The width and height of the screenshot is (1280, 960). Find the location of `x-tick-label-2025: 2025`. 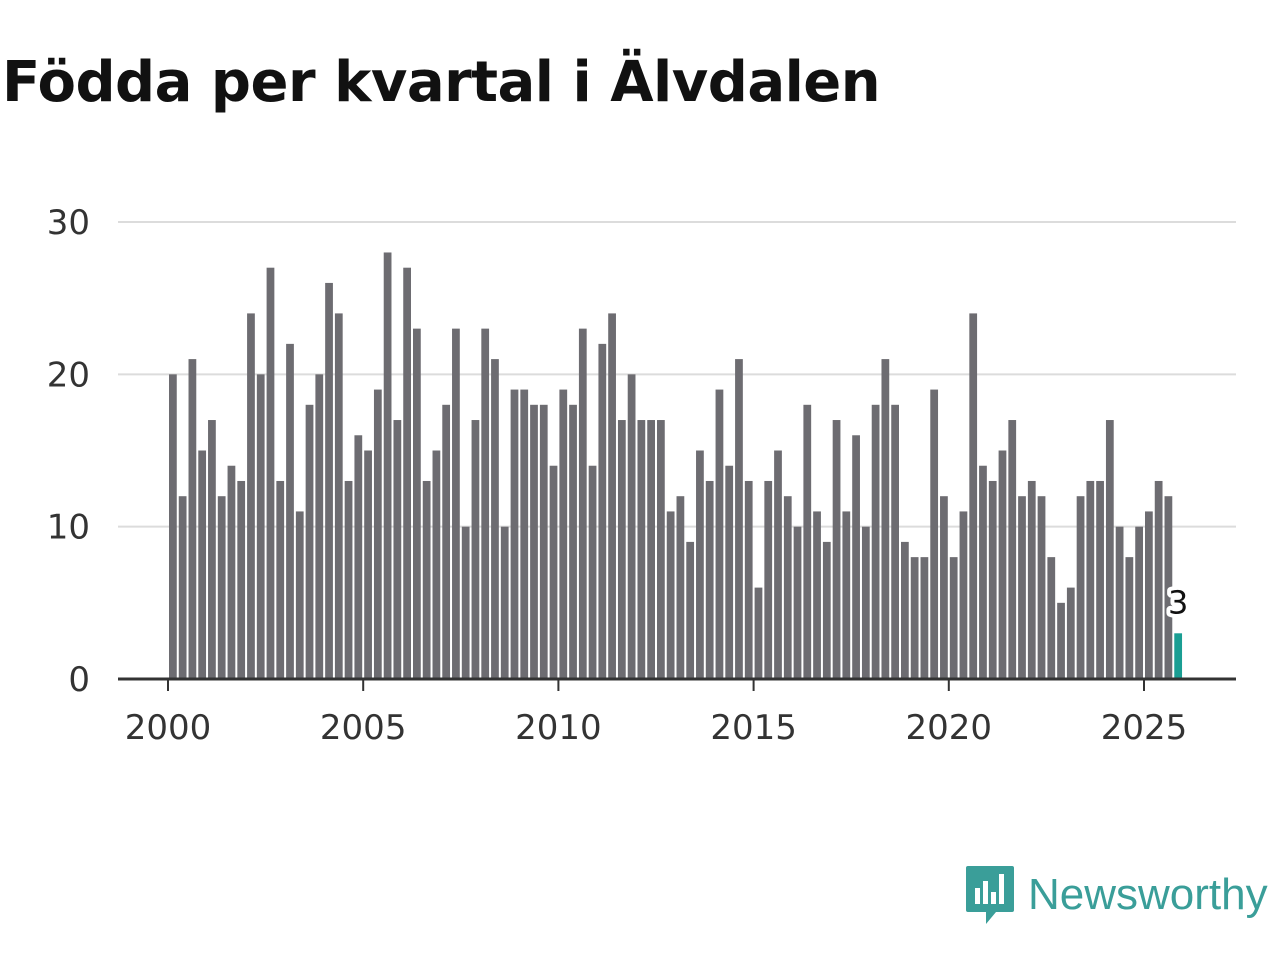

x-tick-label-2025: 2025 is located at coordinates (1144, 728).